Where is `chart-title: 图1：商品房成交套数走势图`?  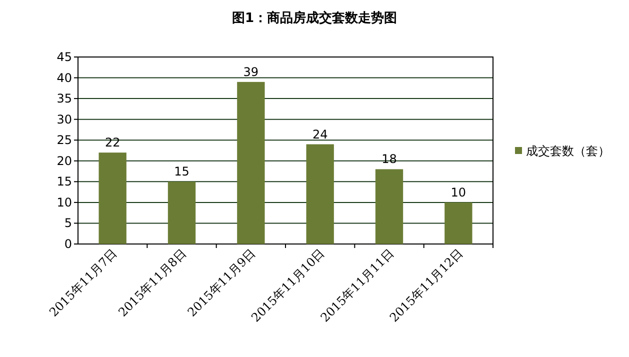 chart-title: 图1：商品房成交套数走势图 is located at coordinates (315, 18).